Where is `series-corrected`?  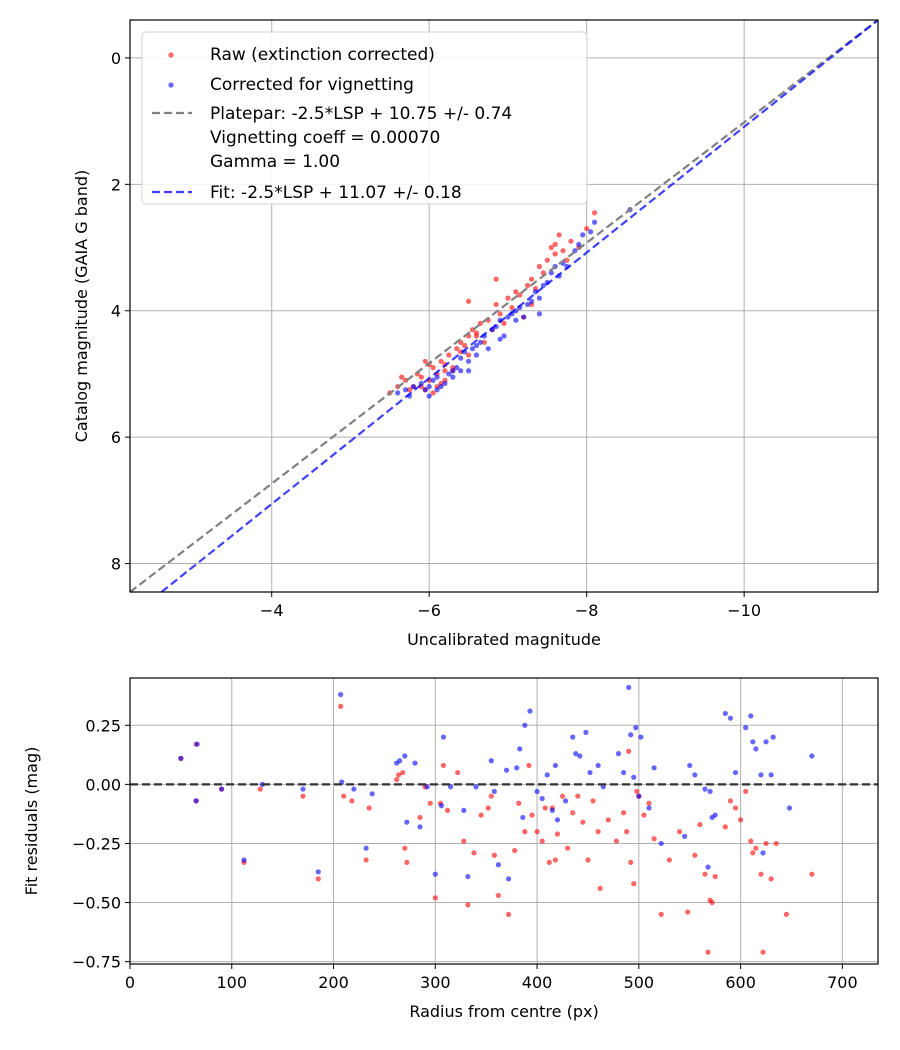
series-corrected is located at coordinates (496, 783).